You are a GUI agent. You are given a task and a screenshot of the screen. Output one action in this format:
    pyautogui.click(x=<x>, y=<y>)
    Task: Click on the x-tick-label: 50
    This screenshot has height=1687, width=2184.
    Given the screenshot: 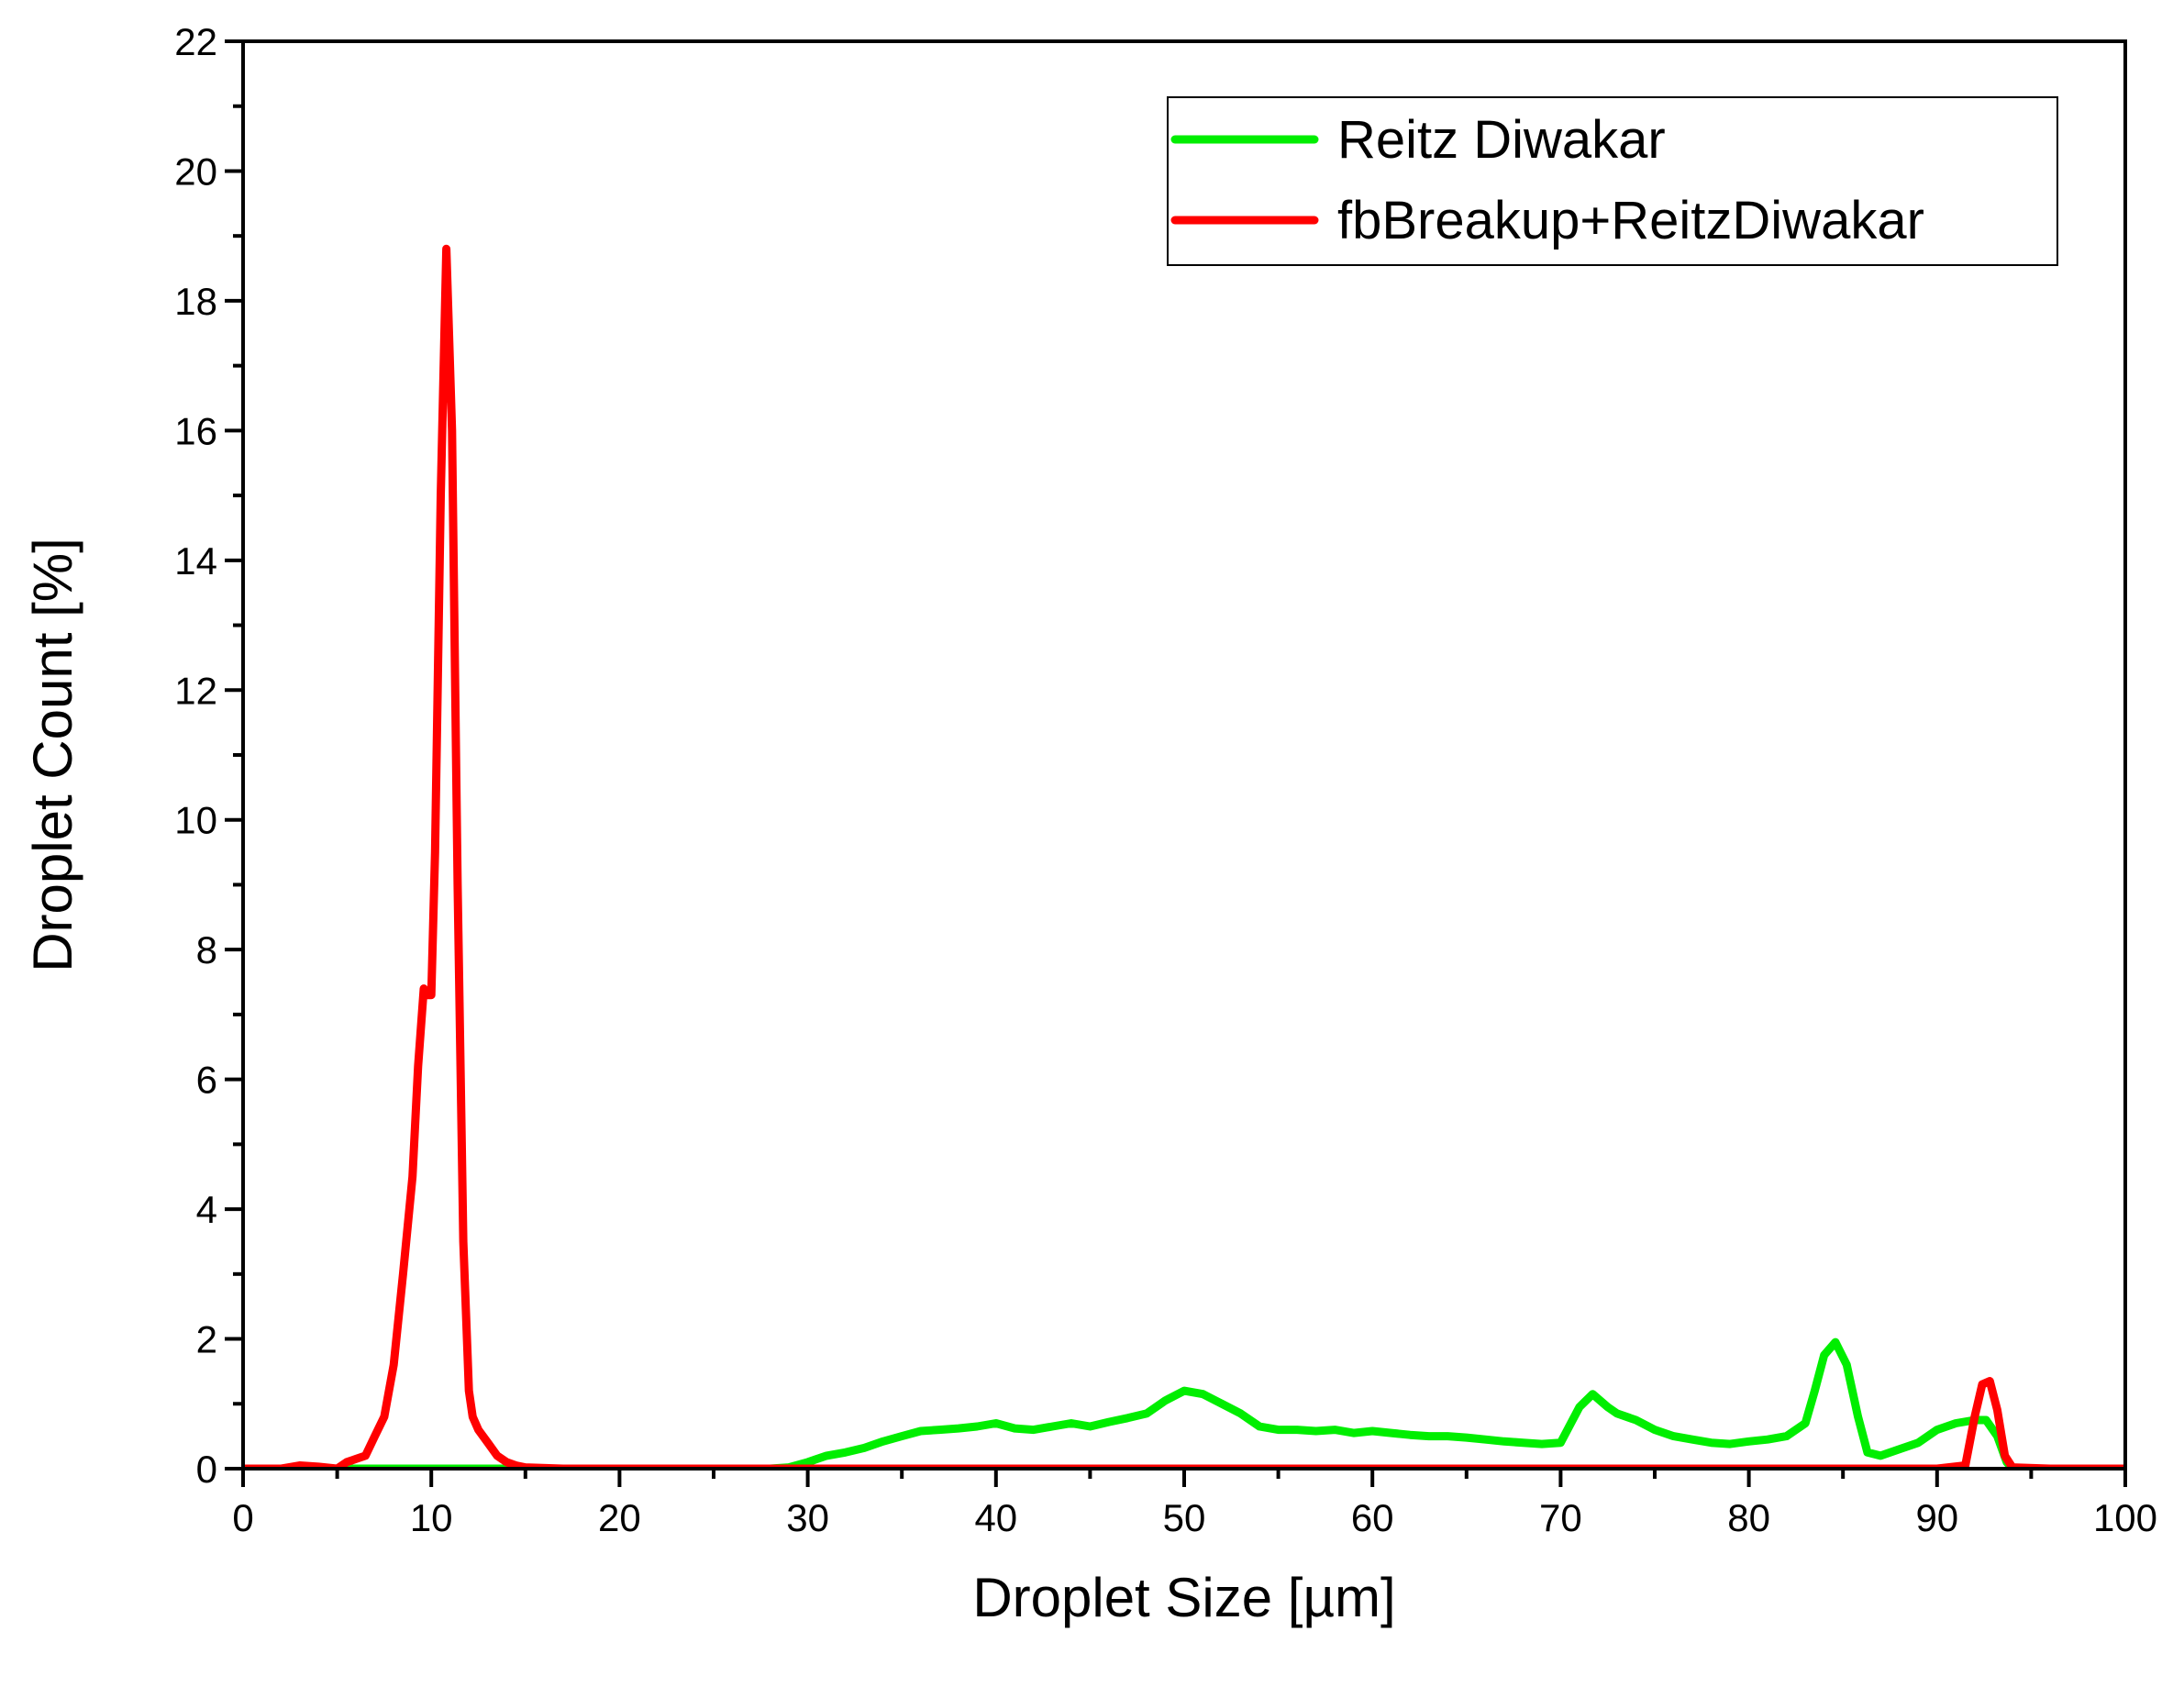 What is the action you would take?
    pyautogui.click(x=1184, y=1517)
    